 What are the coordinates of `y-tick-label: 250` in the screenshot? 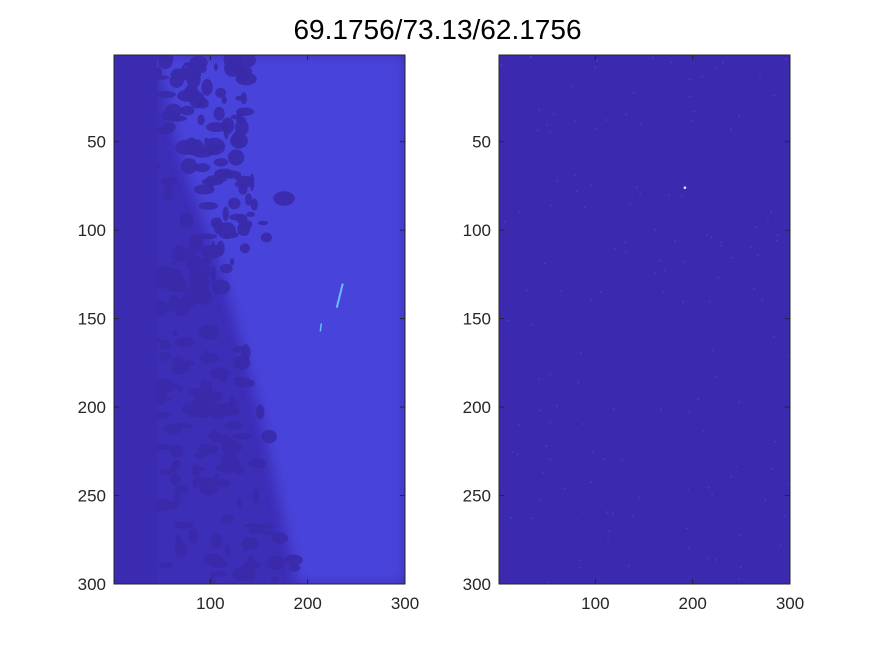 It's located at (477, 496).